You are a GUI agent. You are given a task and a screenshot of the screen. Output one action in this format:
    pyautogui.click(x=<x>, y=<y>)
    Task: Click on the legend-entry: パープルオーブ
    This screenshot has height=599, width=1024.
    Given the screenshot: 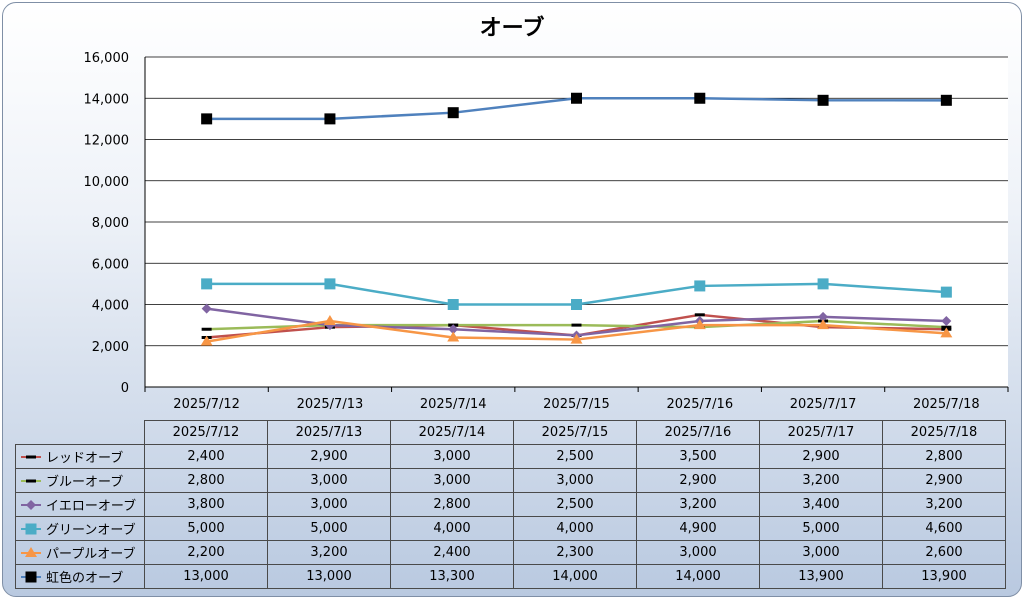 What is the action you would take?
    pyautogui.click(x=80, y=552)
    